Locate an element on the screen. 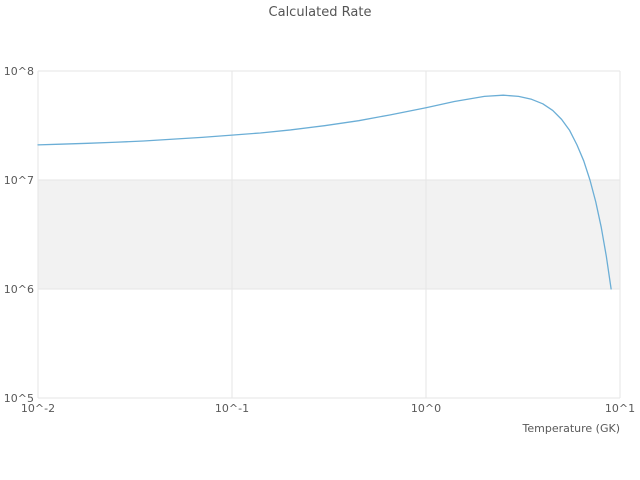  y-tick-label: 10^8 is located at coordinates (19, 71).